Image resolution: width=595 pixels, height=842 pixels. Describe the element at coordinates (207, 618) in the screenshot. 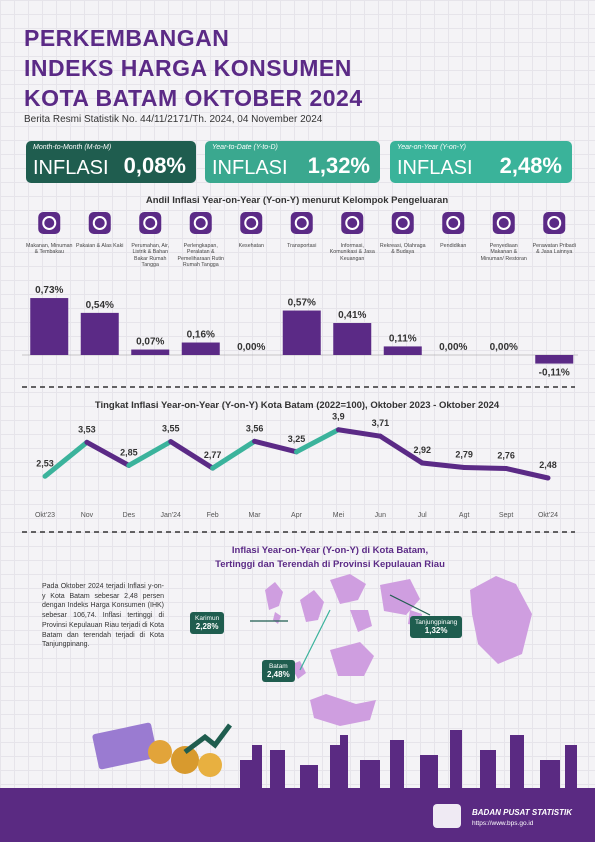

I see `callout-name: Karimun` at that location.